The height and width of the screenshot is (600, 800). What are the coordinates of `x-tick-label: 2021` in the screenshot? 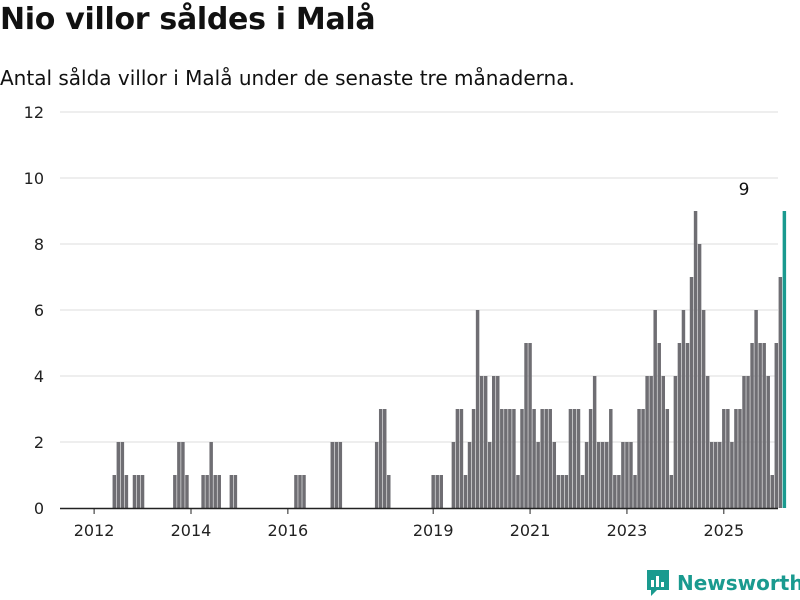 It's located at (530, 530).